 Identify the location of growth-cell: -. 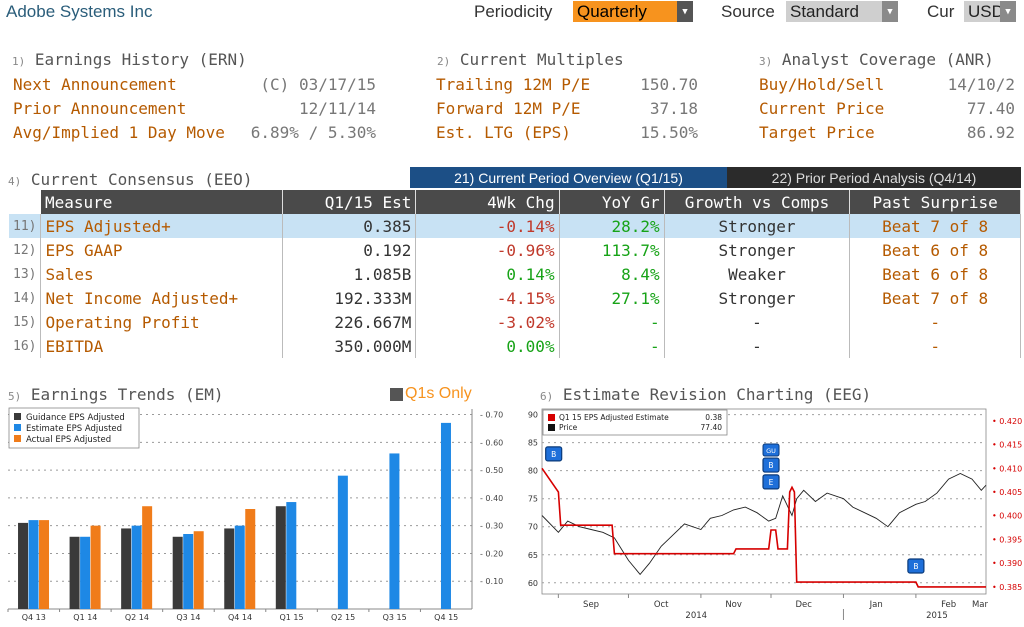
(757, 322).